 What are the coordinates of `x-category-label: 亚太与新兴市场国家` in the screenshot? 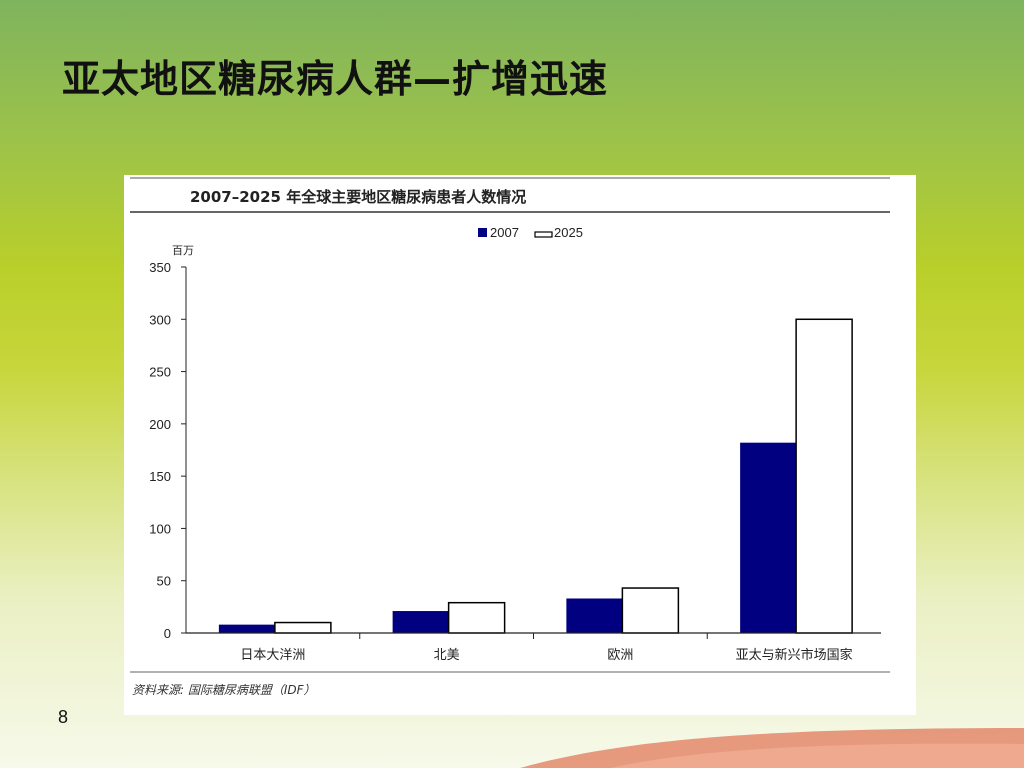 It's located at (794, 655).